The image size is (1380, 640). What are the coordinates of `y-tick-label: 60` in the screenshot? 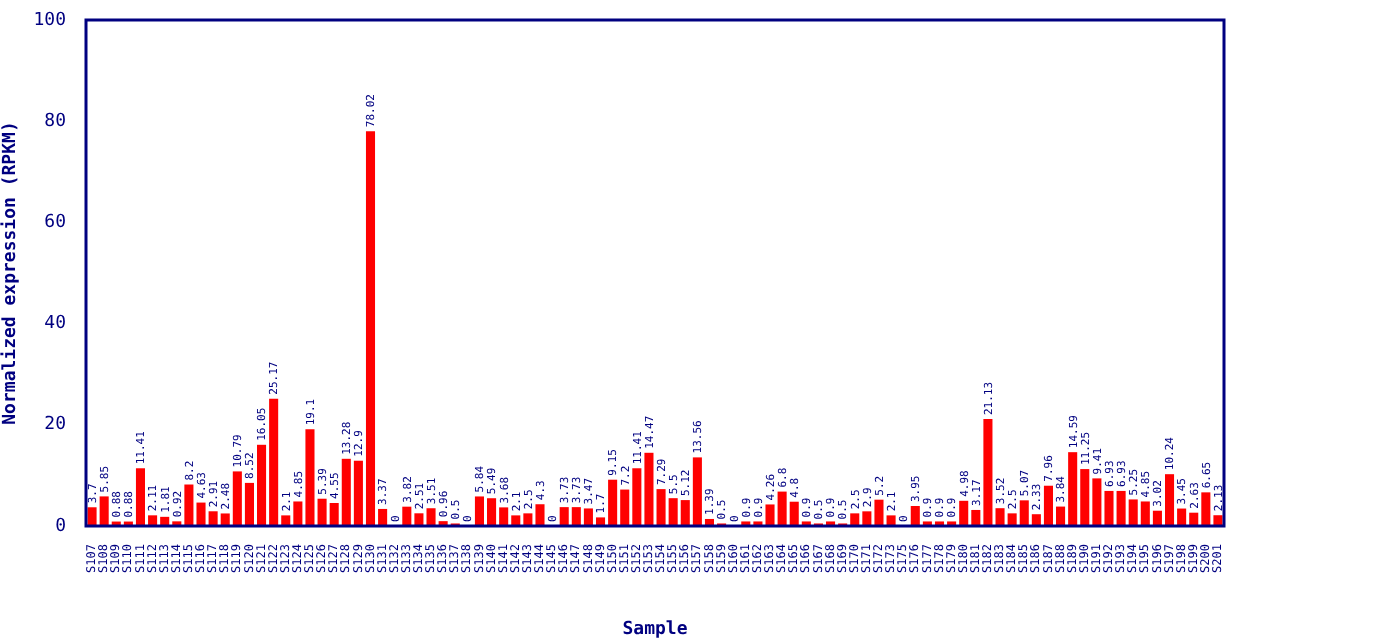 It's located at (55, 223).